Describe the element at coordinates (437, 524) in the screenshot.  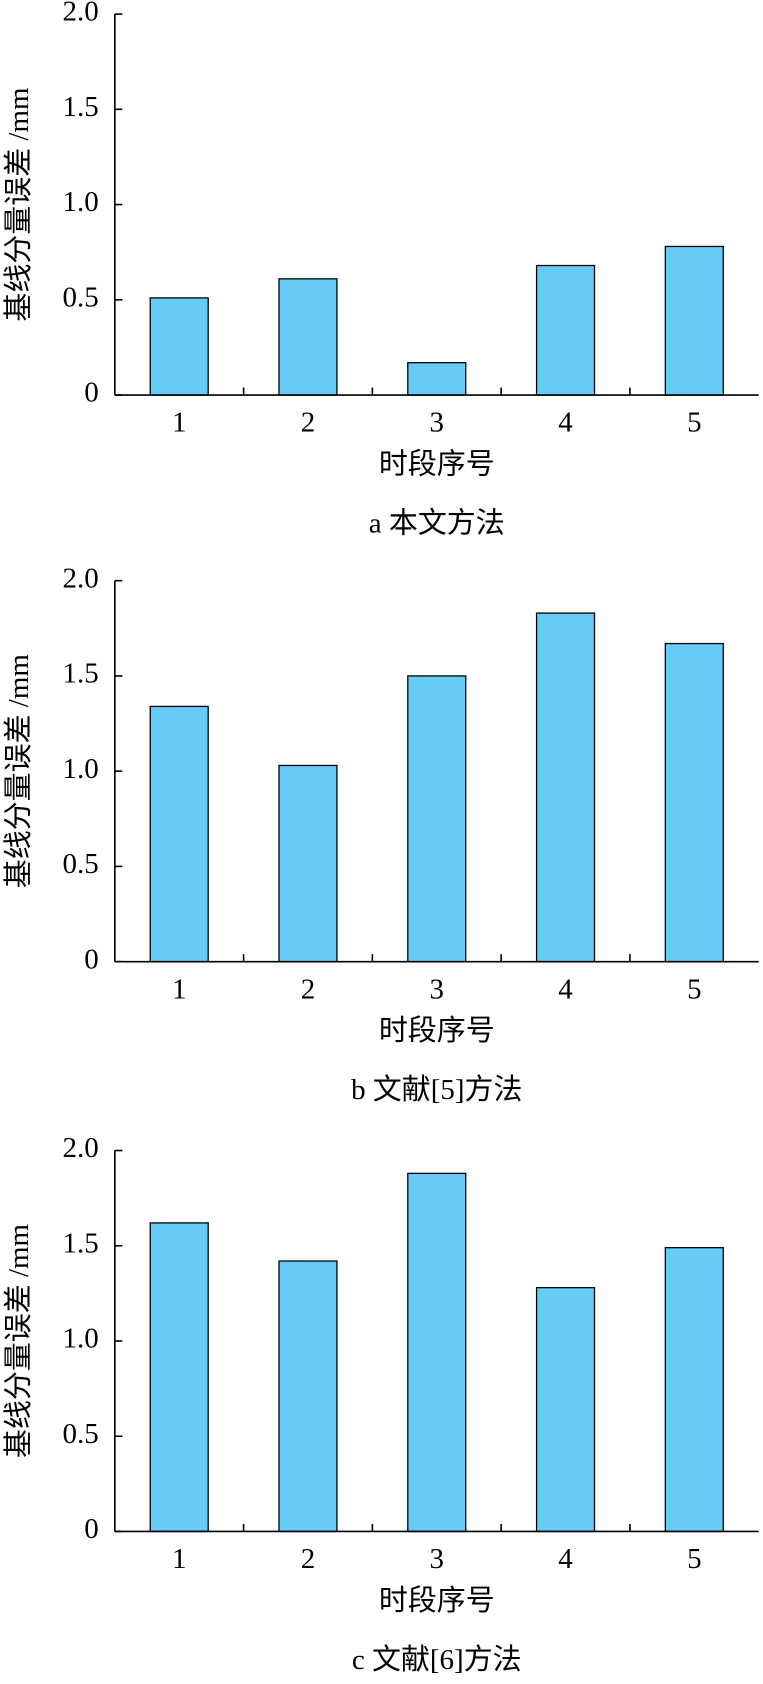
I see `chart-caption: a 本文方法` at that location.